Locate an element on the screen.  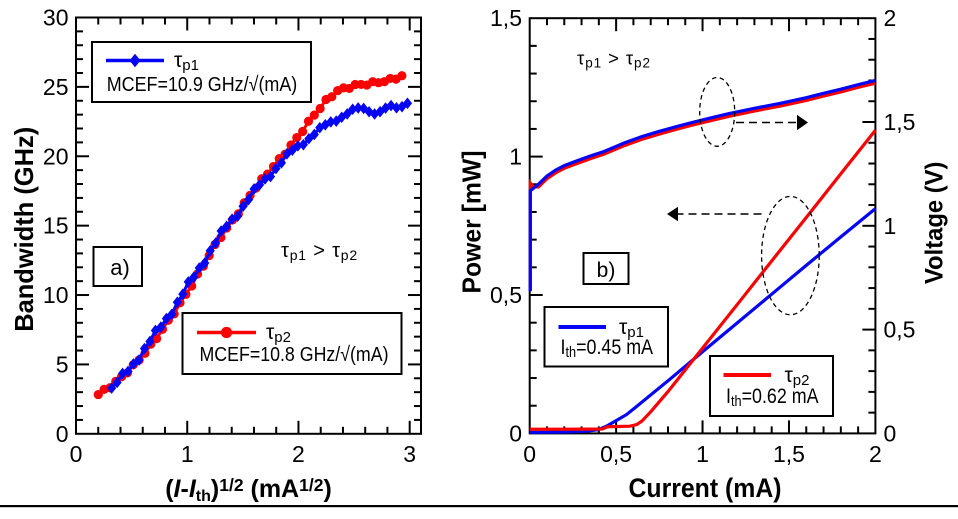
svg-text: 15 is located at coordinates (56, 226).